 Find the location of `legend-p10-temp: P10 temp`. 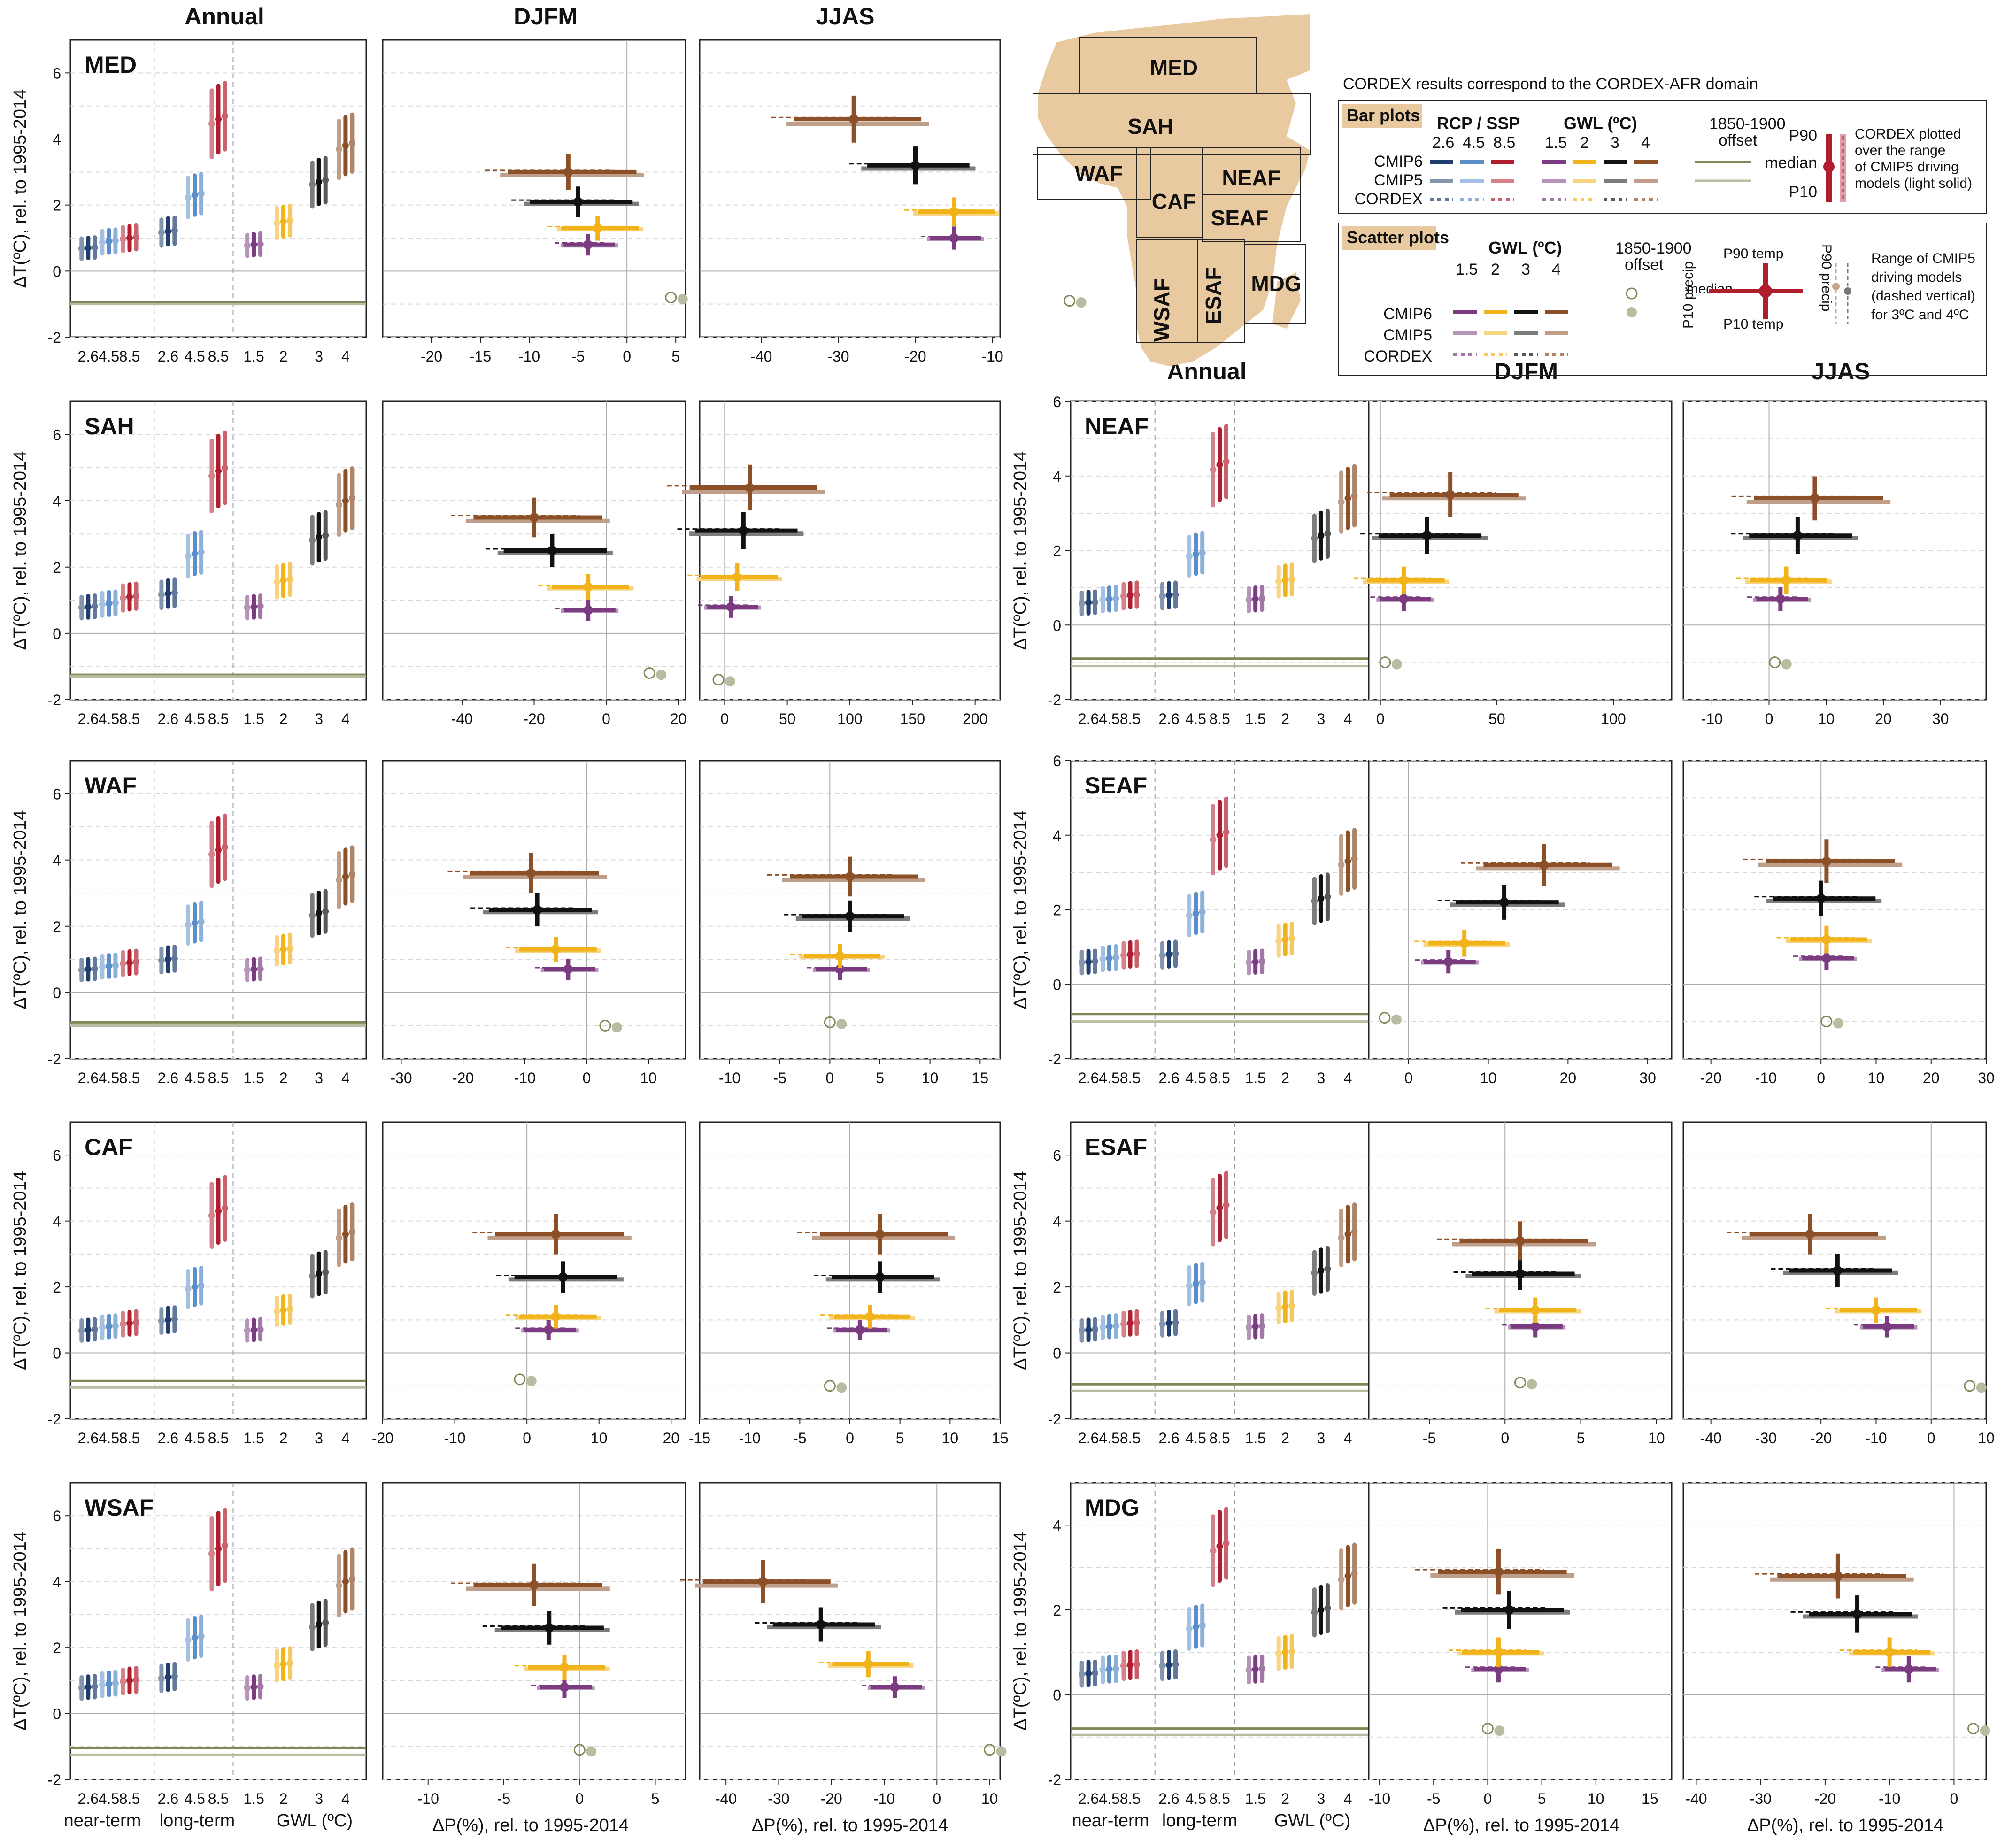

legend-p10-temp: P10 temp is located at coordinates (1753, 324).